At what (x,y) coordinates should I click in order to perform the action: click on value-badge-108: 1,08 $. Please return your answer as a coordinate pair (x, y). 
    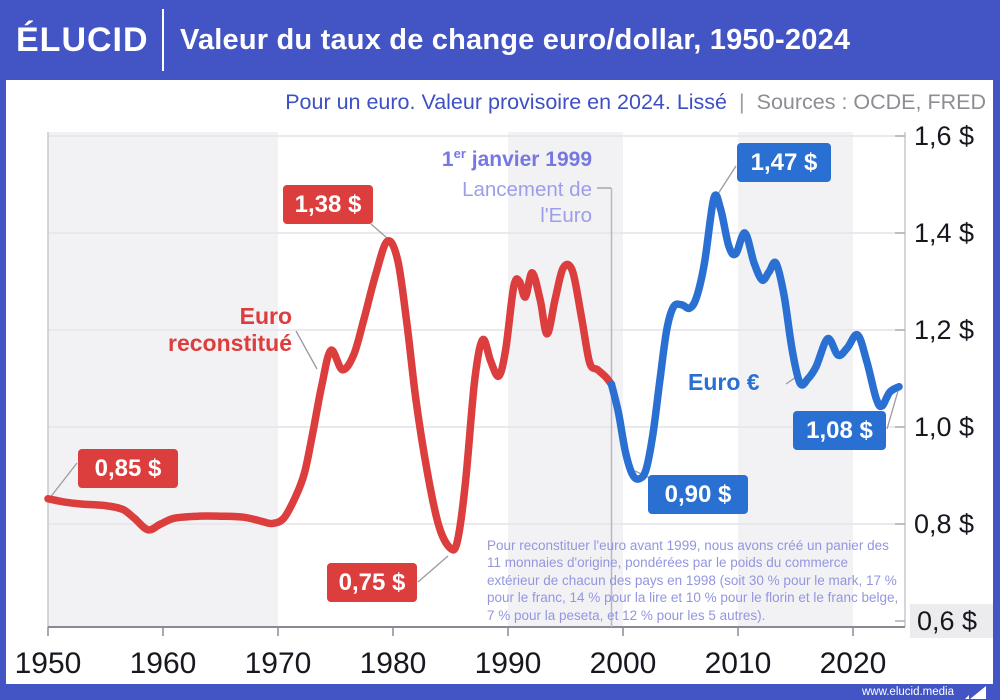
    Looking at the image, I should click on (839, 430).